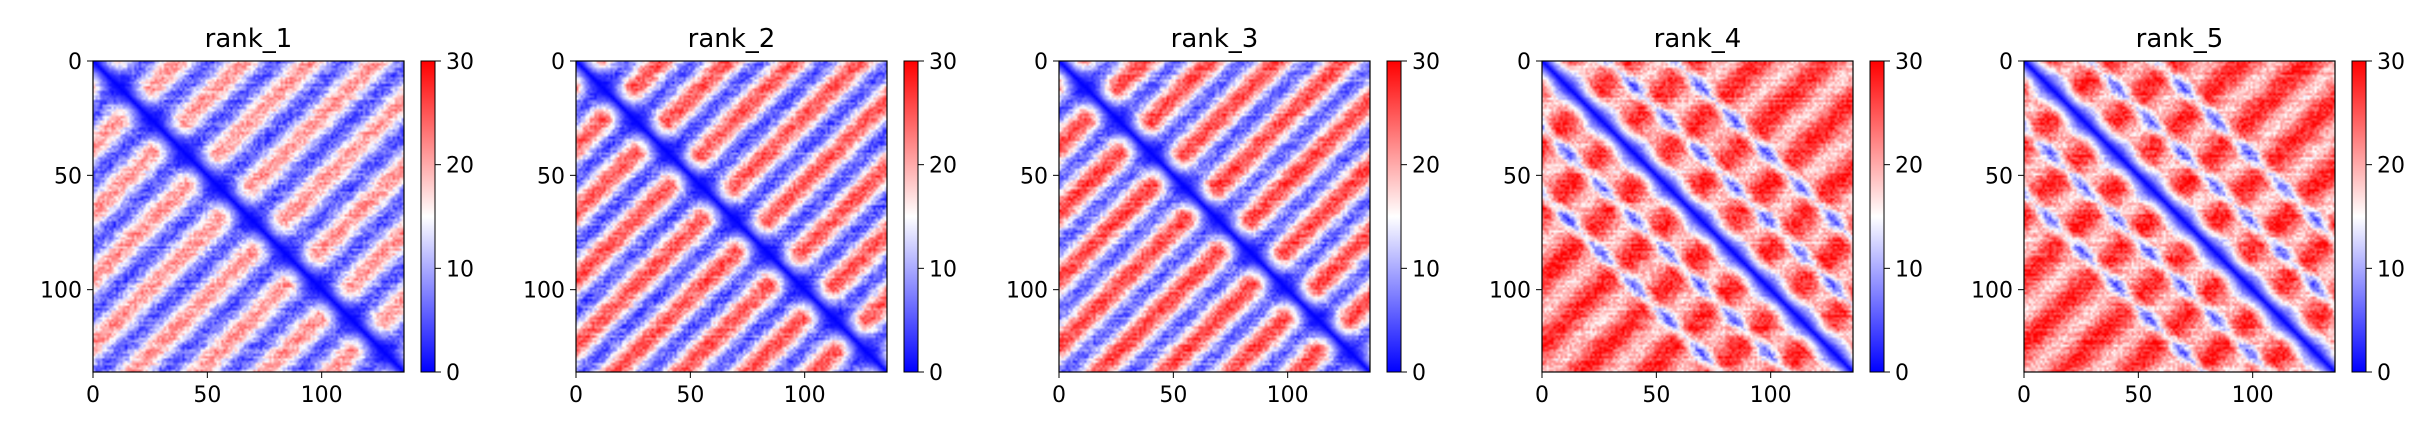 The image size is (2435, 438). I want to click on panel-title: rank_3, so click(1215, 39).